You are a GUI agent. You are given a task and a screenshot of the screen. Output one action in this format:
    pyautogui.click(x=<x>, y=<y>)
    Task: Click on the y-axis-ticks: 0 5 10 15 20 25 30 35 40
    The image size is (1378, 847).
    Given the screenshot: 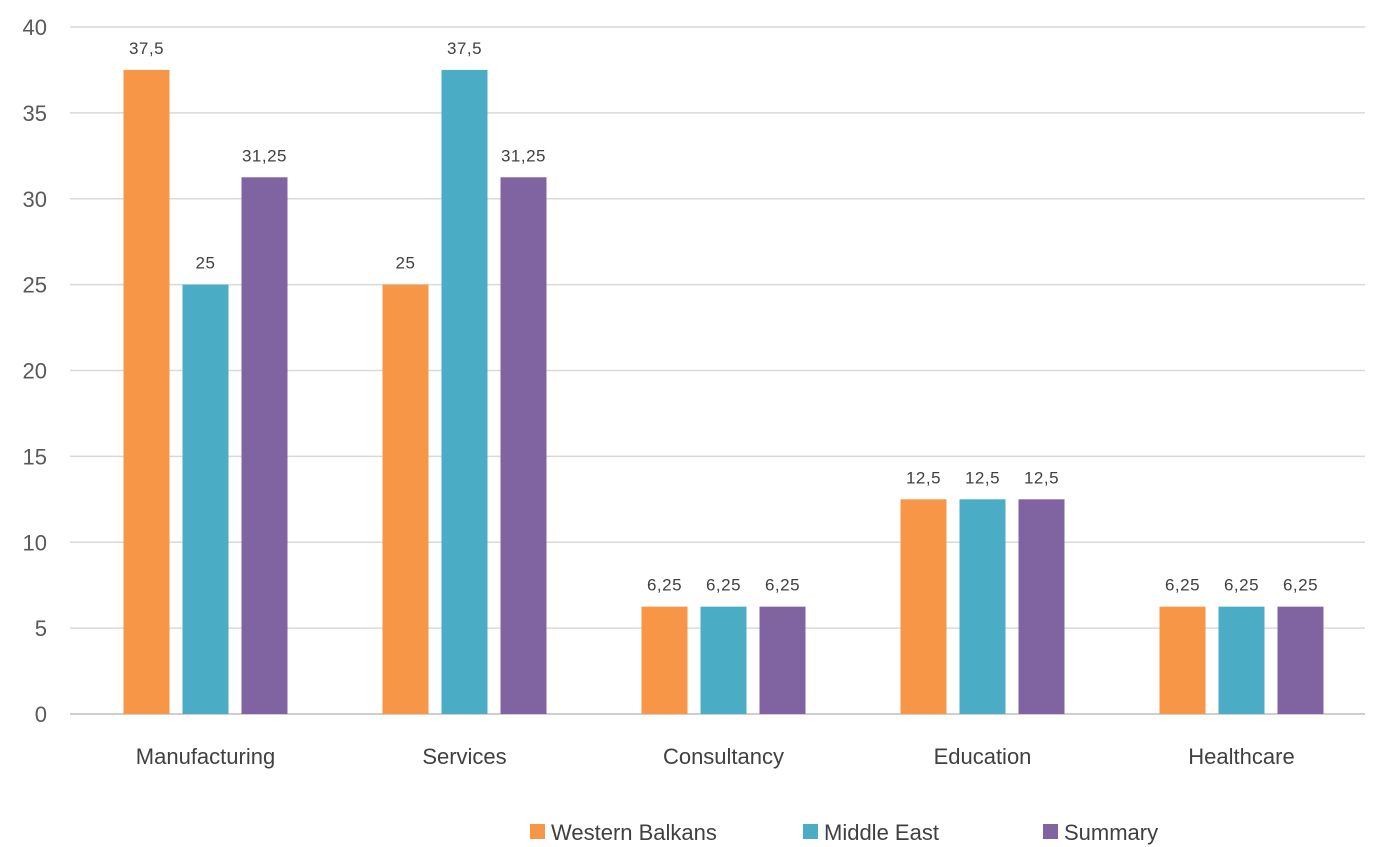 What is the action you would take?
    pyautogui.click(x=35, y=371)
    